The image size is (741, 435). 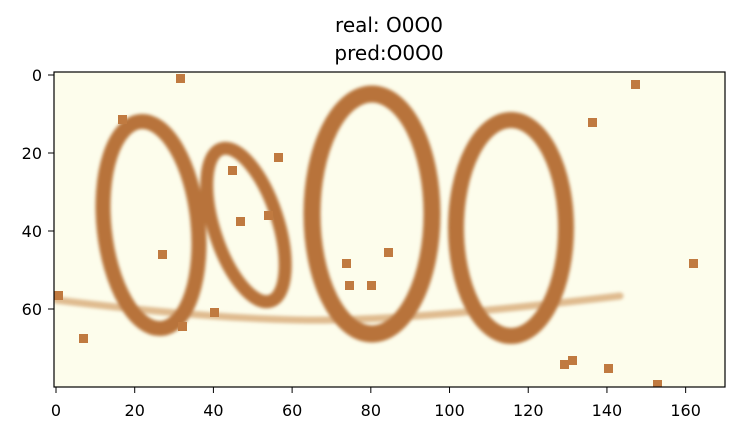 What do you see at coordinates (339, 308) in the screenshot?
I see `noise-strike-line` at bounding box center [339, 308].